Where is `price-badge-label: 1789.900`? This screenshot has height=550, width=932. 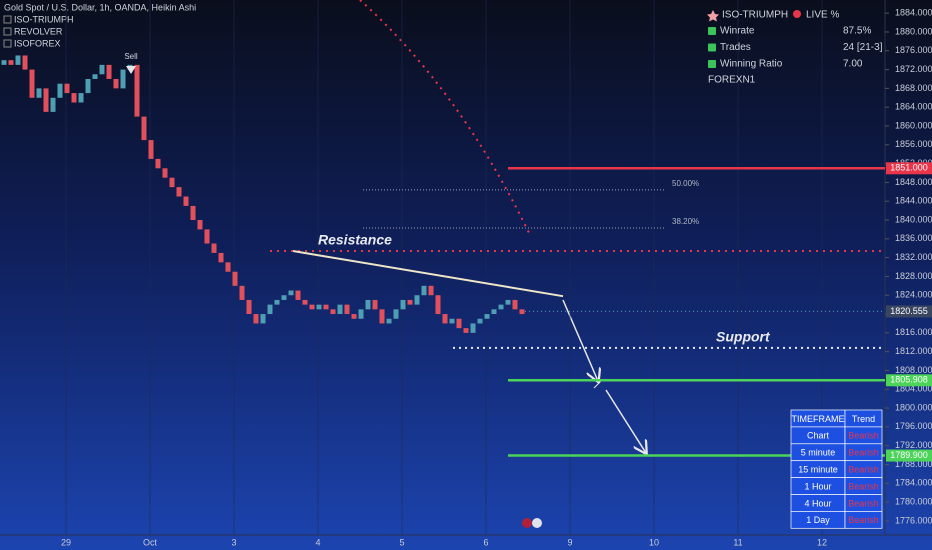
price-badge-label: 1789.900 is located at coordinates (909, 455).